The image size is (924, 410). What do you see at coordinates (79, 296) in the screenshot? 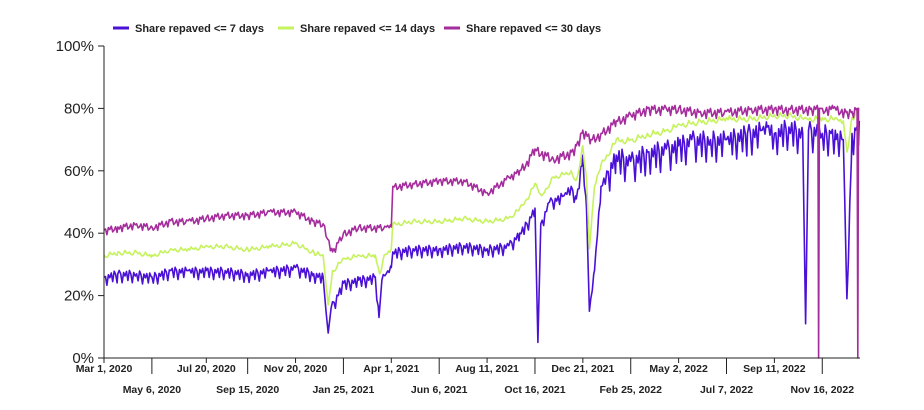
I see `y-tick-label: 20%` at bounding box center [79, 296].